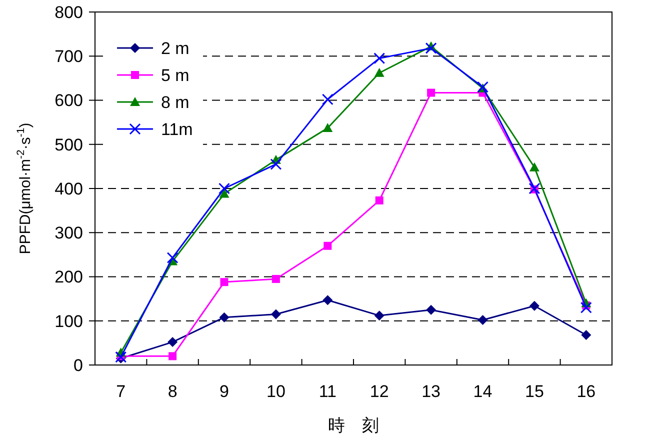 The width and height of the screenshot is (652, 441). Describe the element at coordinates (68, 144) in the screenshot. I see `y-tick-label: 500` at that location.